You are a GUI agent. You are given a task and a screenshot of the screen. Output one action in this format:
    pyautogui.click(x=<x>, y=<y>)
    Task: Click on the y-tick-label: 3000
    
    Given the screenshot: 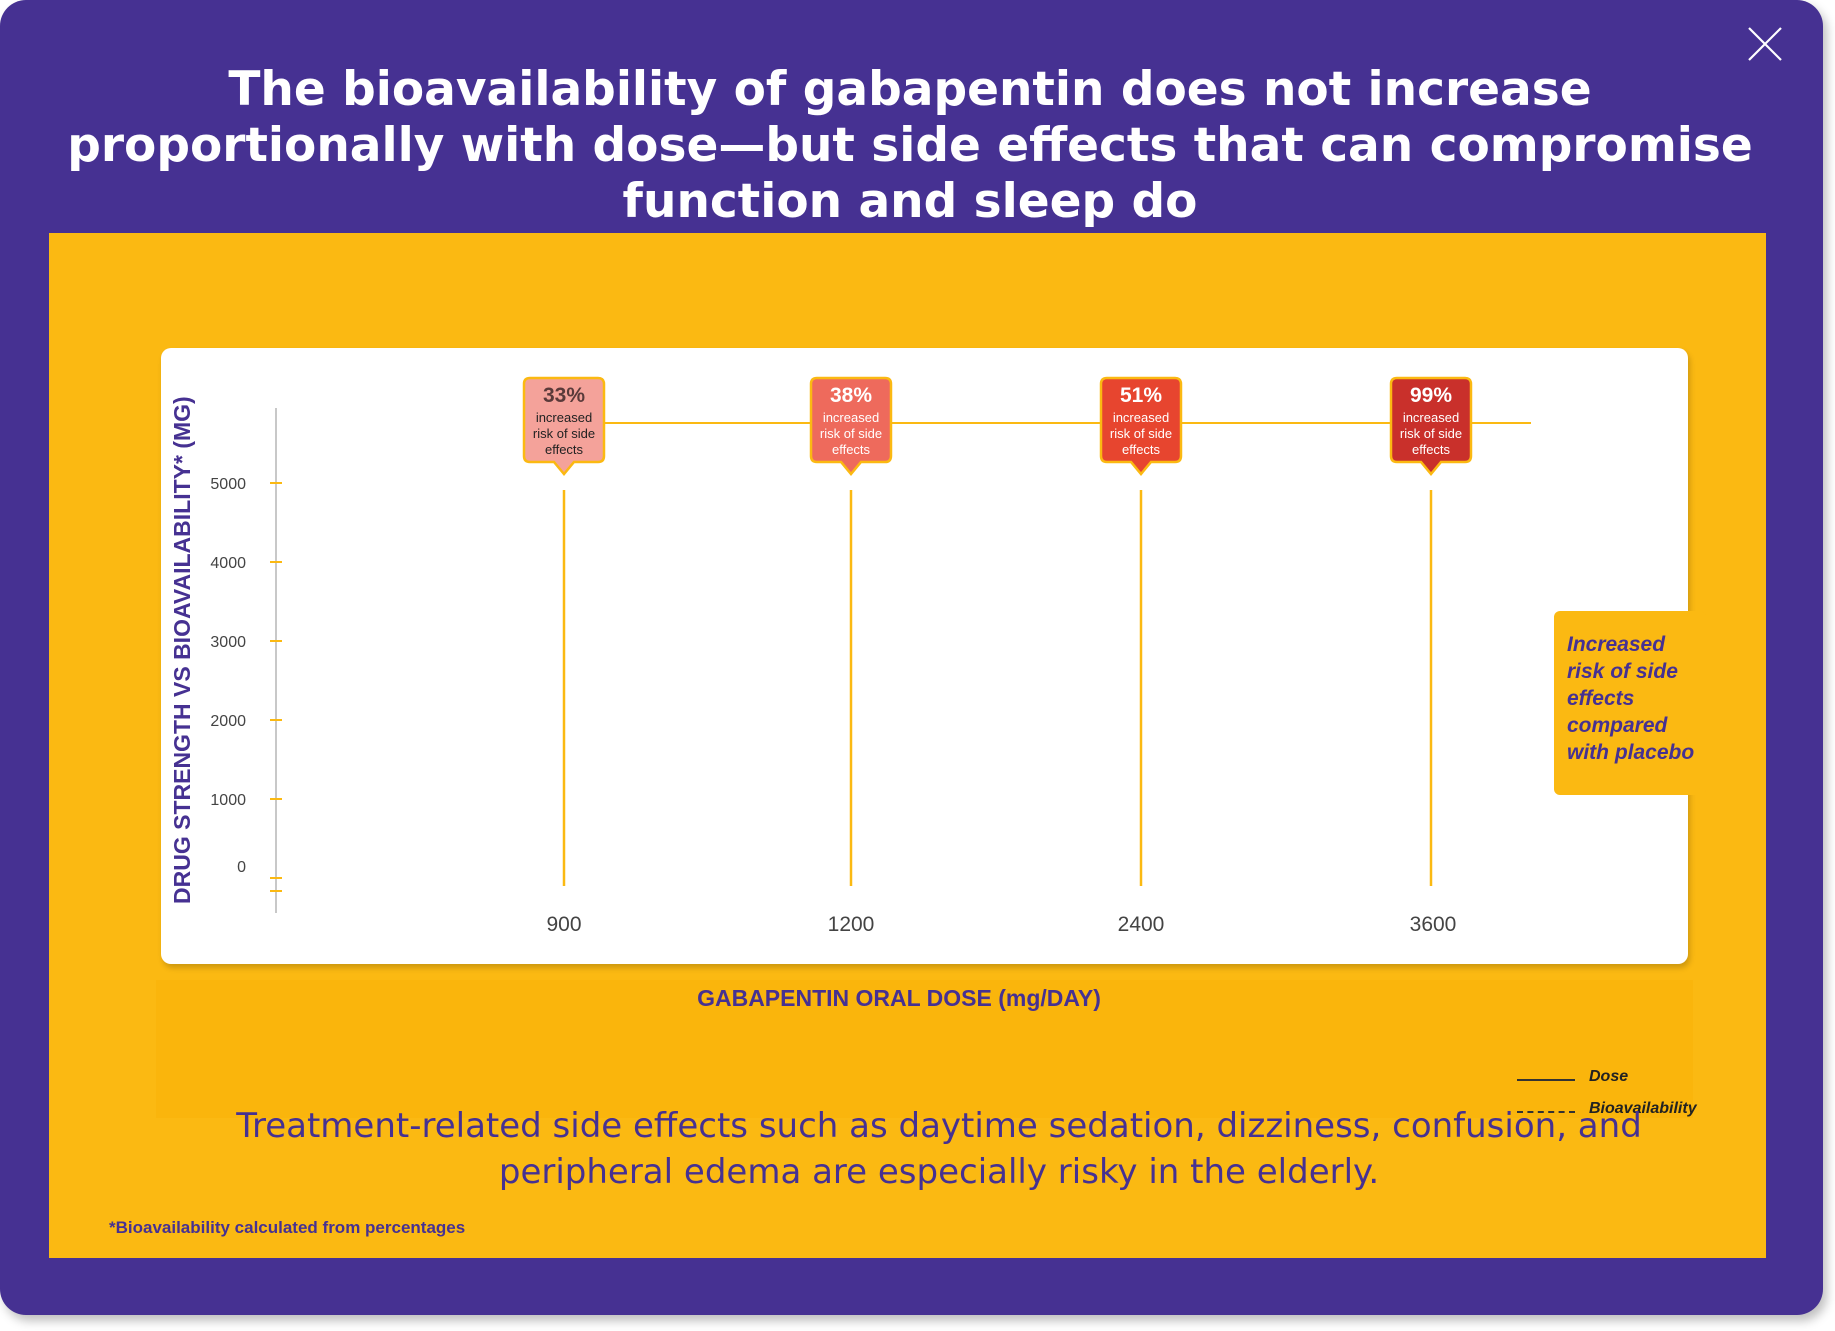 What is the action you would take?
    pyautogui.click(x=228, y=642)
    